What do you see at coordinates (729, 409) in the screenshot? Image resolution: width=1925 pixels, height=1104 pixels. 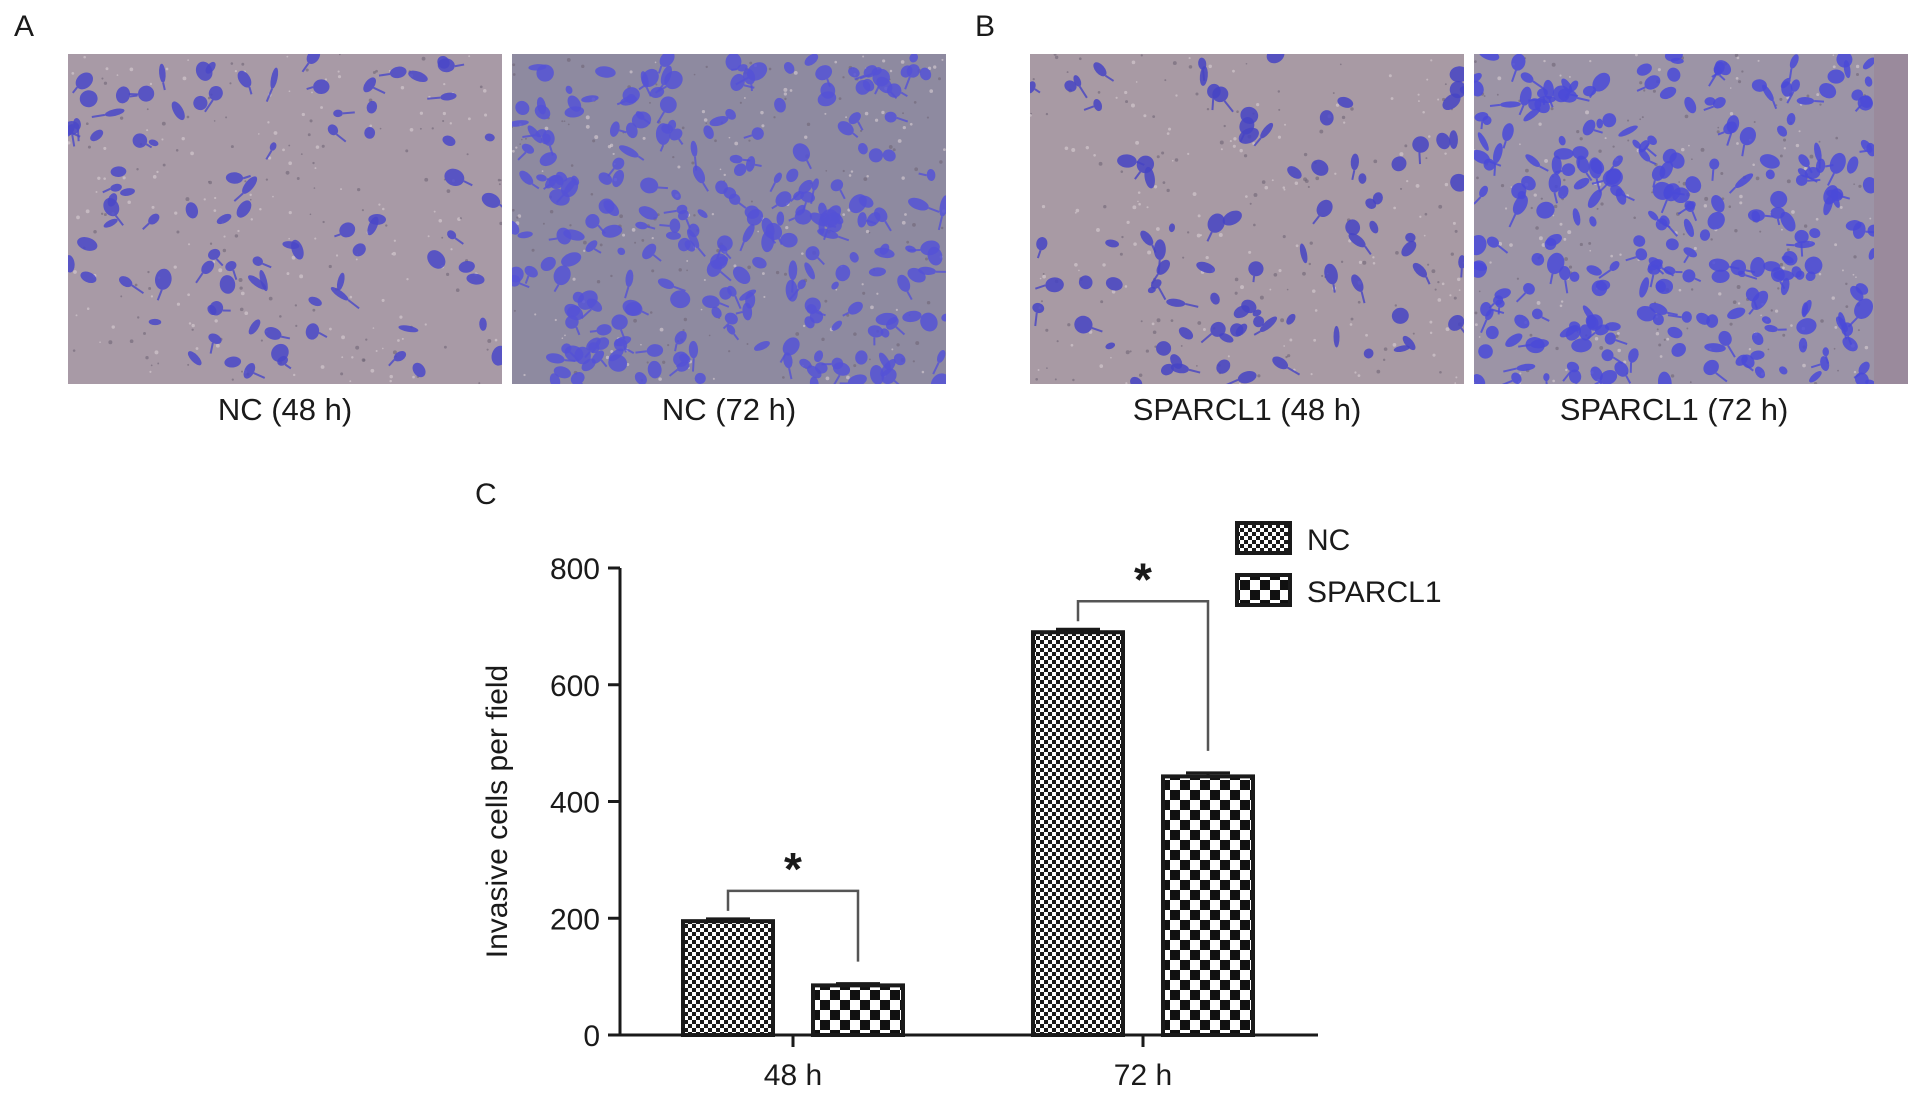 I see `caption-nc-72h: NC (72 h)` at bounding box center [729, 409].